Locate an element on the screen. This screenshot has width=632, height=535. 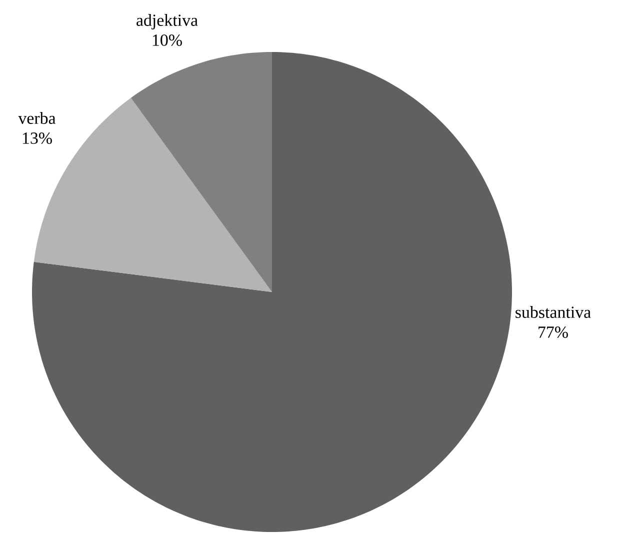
data-label: 77% is located at coordinates (553, 332).